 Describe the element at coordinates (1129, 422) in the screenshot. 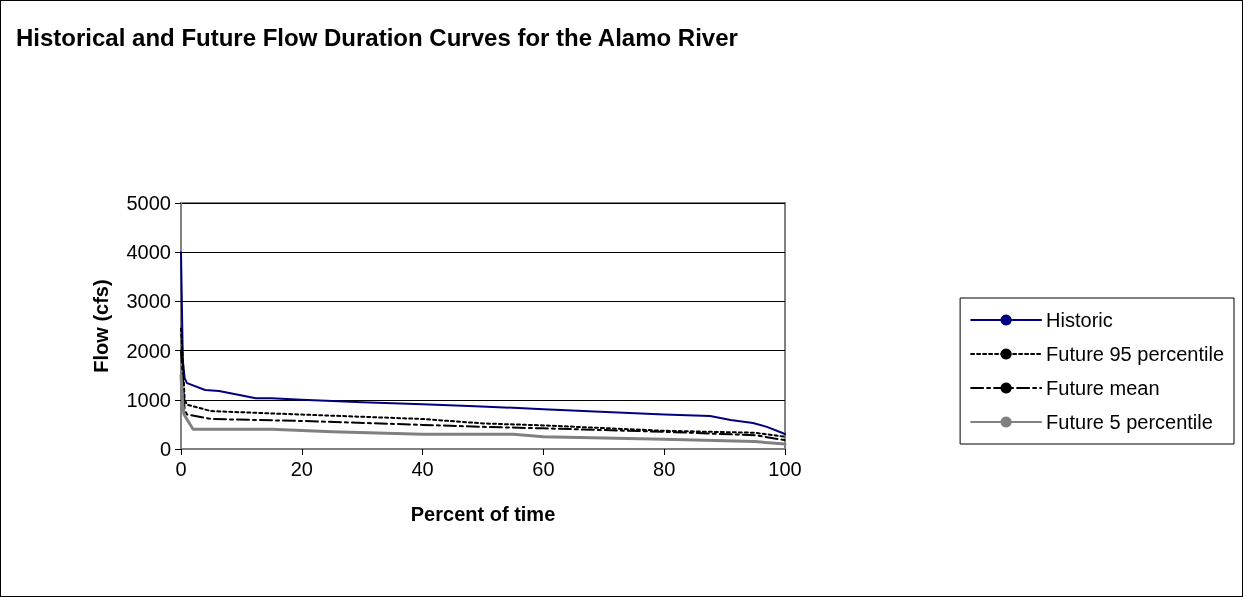

I see `legend-label: Future 5 percentile` at that location.